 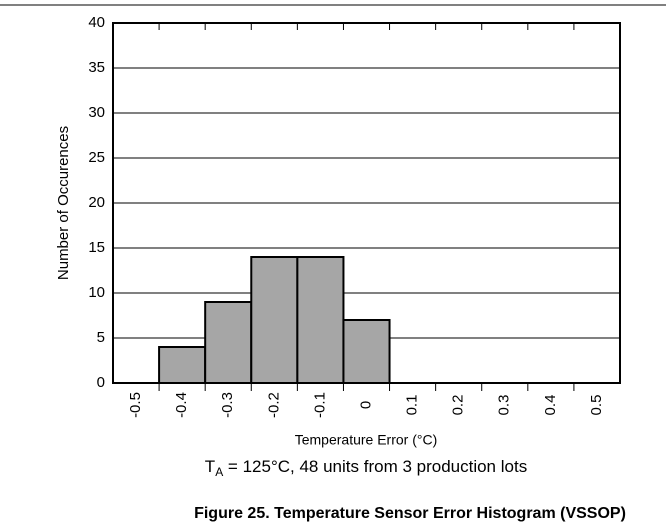 I want to click on y-tick-label: 20, so click(x=96, y=202).